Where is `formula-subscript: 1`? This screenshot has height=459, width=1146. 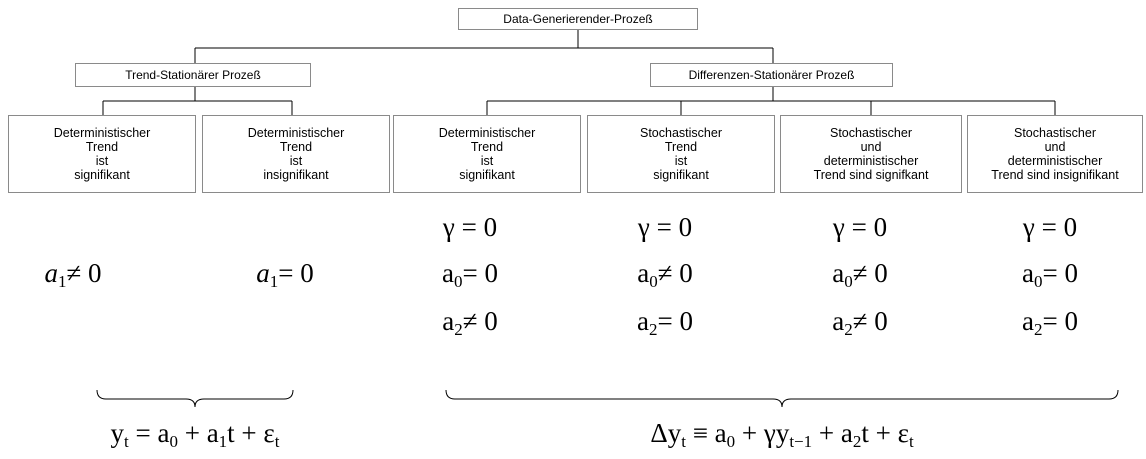 formula-subscript: 1 is located at coordinates (223, 441).